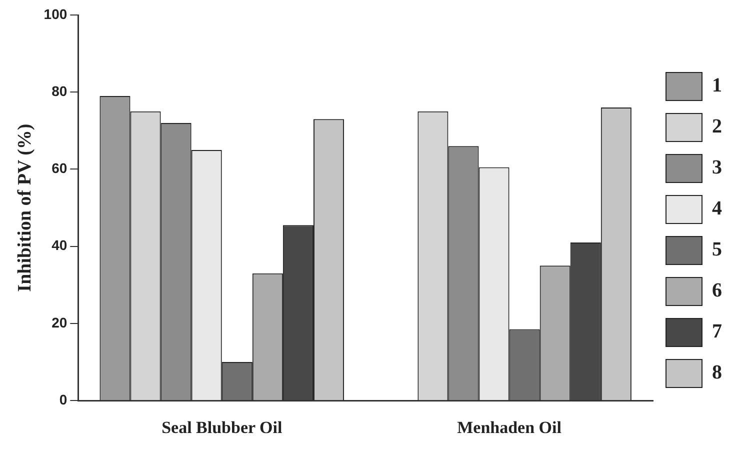  I want to click on legend-label: 7, so click(717, 331).